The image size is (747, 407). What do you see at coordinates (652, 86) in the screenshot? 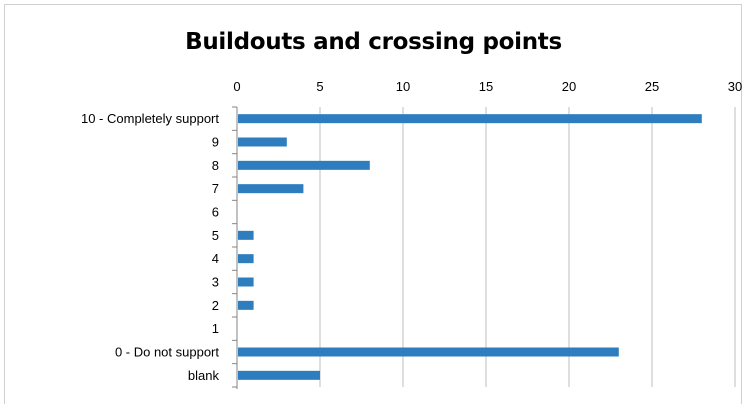
I see `x-tick-label-25: 25` at bounding box center [652, 86].